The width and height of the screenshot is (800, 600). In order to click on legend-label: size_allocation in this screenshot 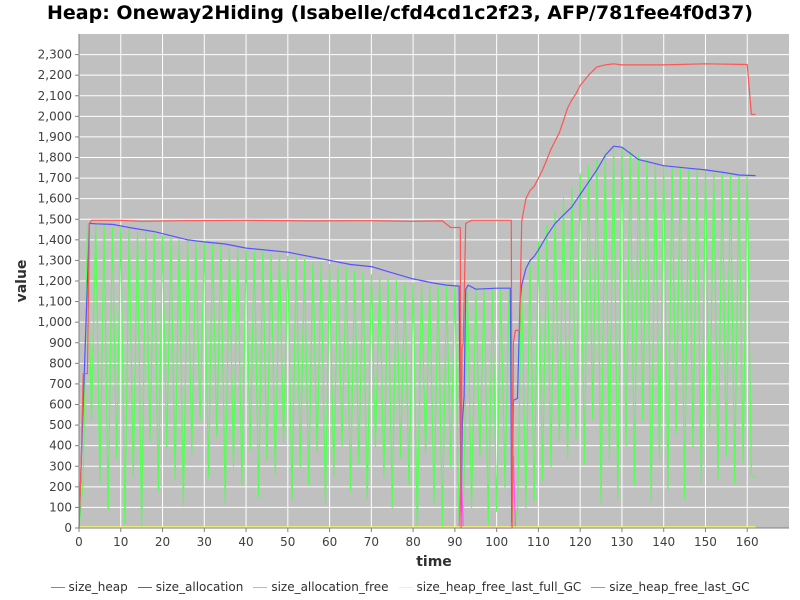, I will do `click(199, 587)`.